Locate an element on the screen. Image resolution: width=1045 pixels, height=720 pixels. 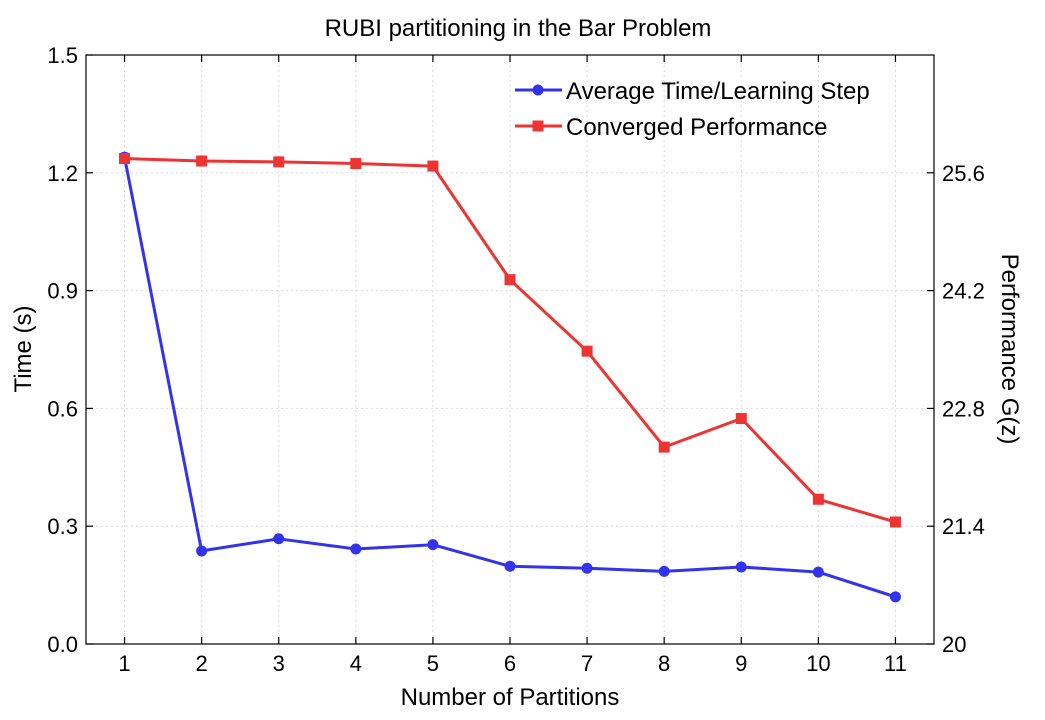
y-tick-label: 0.9 is located at coordinates (62, 291).